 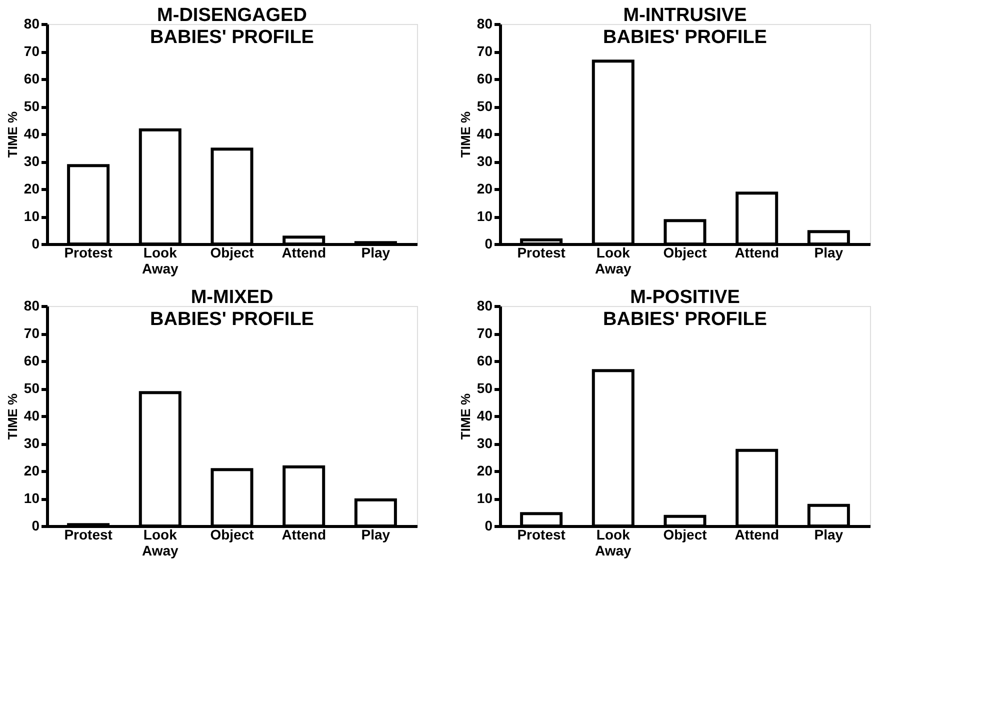 What do you see at coordinates (685, 297) in the screenshot?
I see `text: M-POSITIVE` at bounding box center [685, 297].